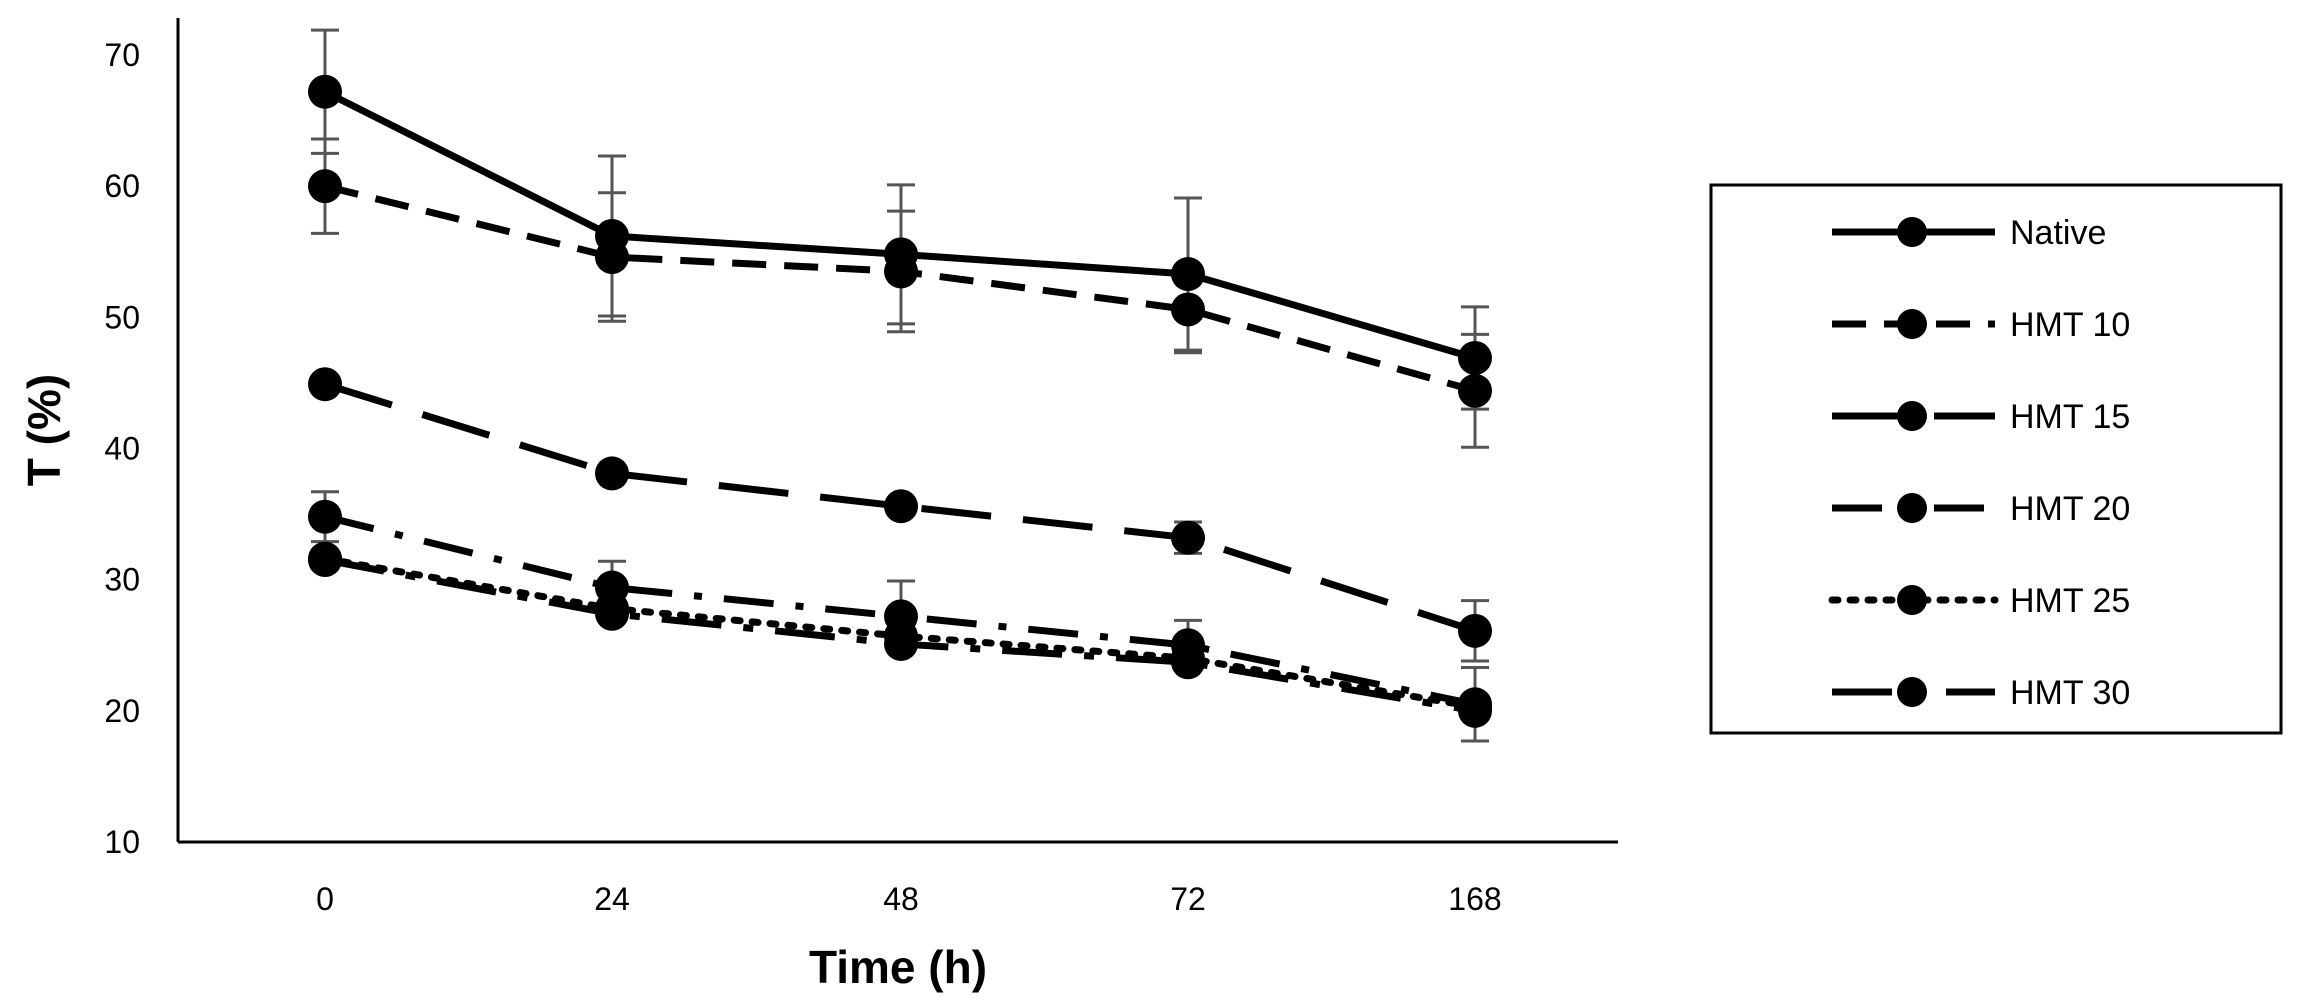 The image size is (2300, 1005). Describe the element at coordinates (122, 842) in the screenshot. I see `y-tick-label: 10` at that location.